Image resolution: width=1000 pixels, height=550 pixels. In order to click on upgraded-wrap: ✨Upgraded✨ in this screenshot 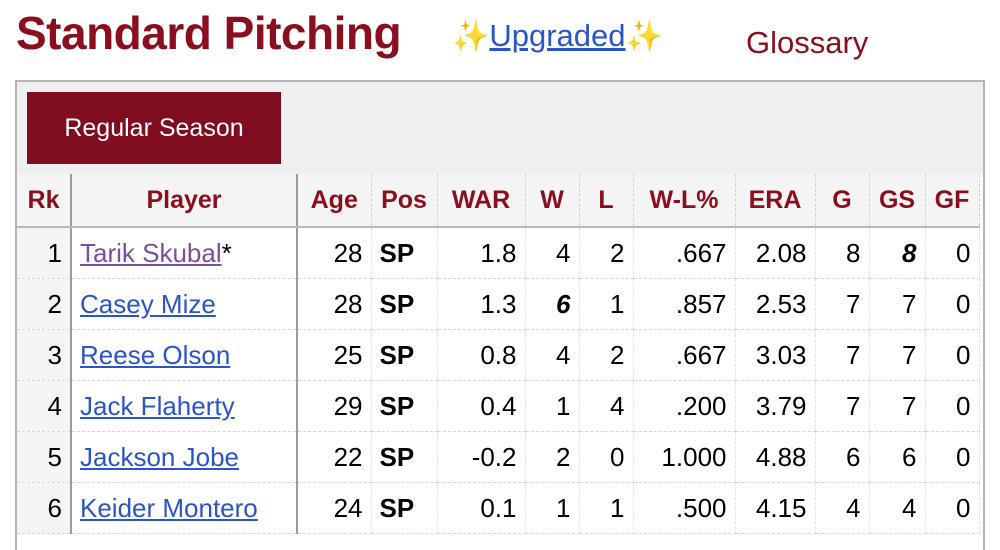, I will do `click(557, 36)`.